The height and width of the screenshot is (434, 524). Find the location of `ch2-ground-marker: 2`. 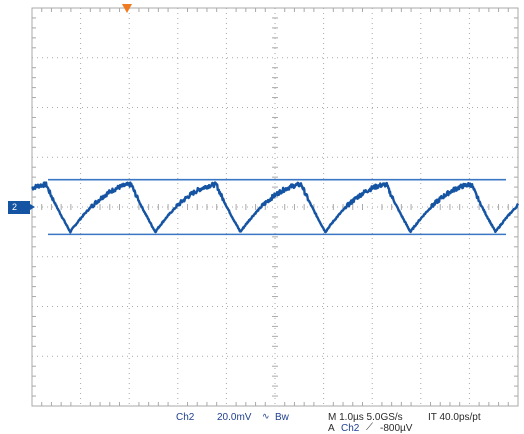

ch2-ground-marker: 2 is located at coordinates (21, 207).